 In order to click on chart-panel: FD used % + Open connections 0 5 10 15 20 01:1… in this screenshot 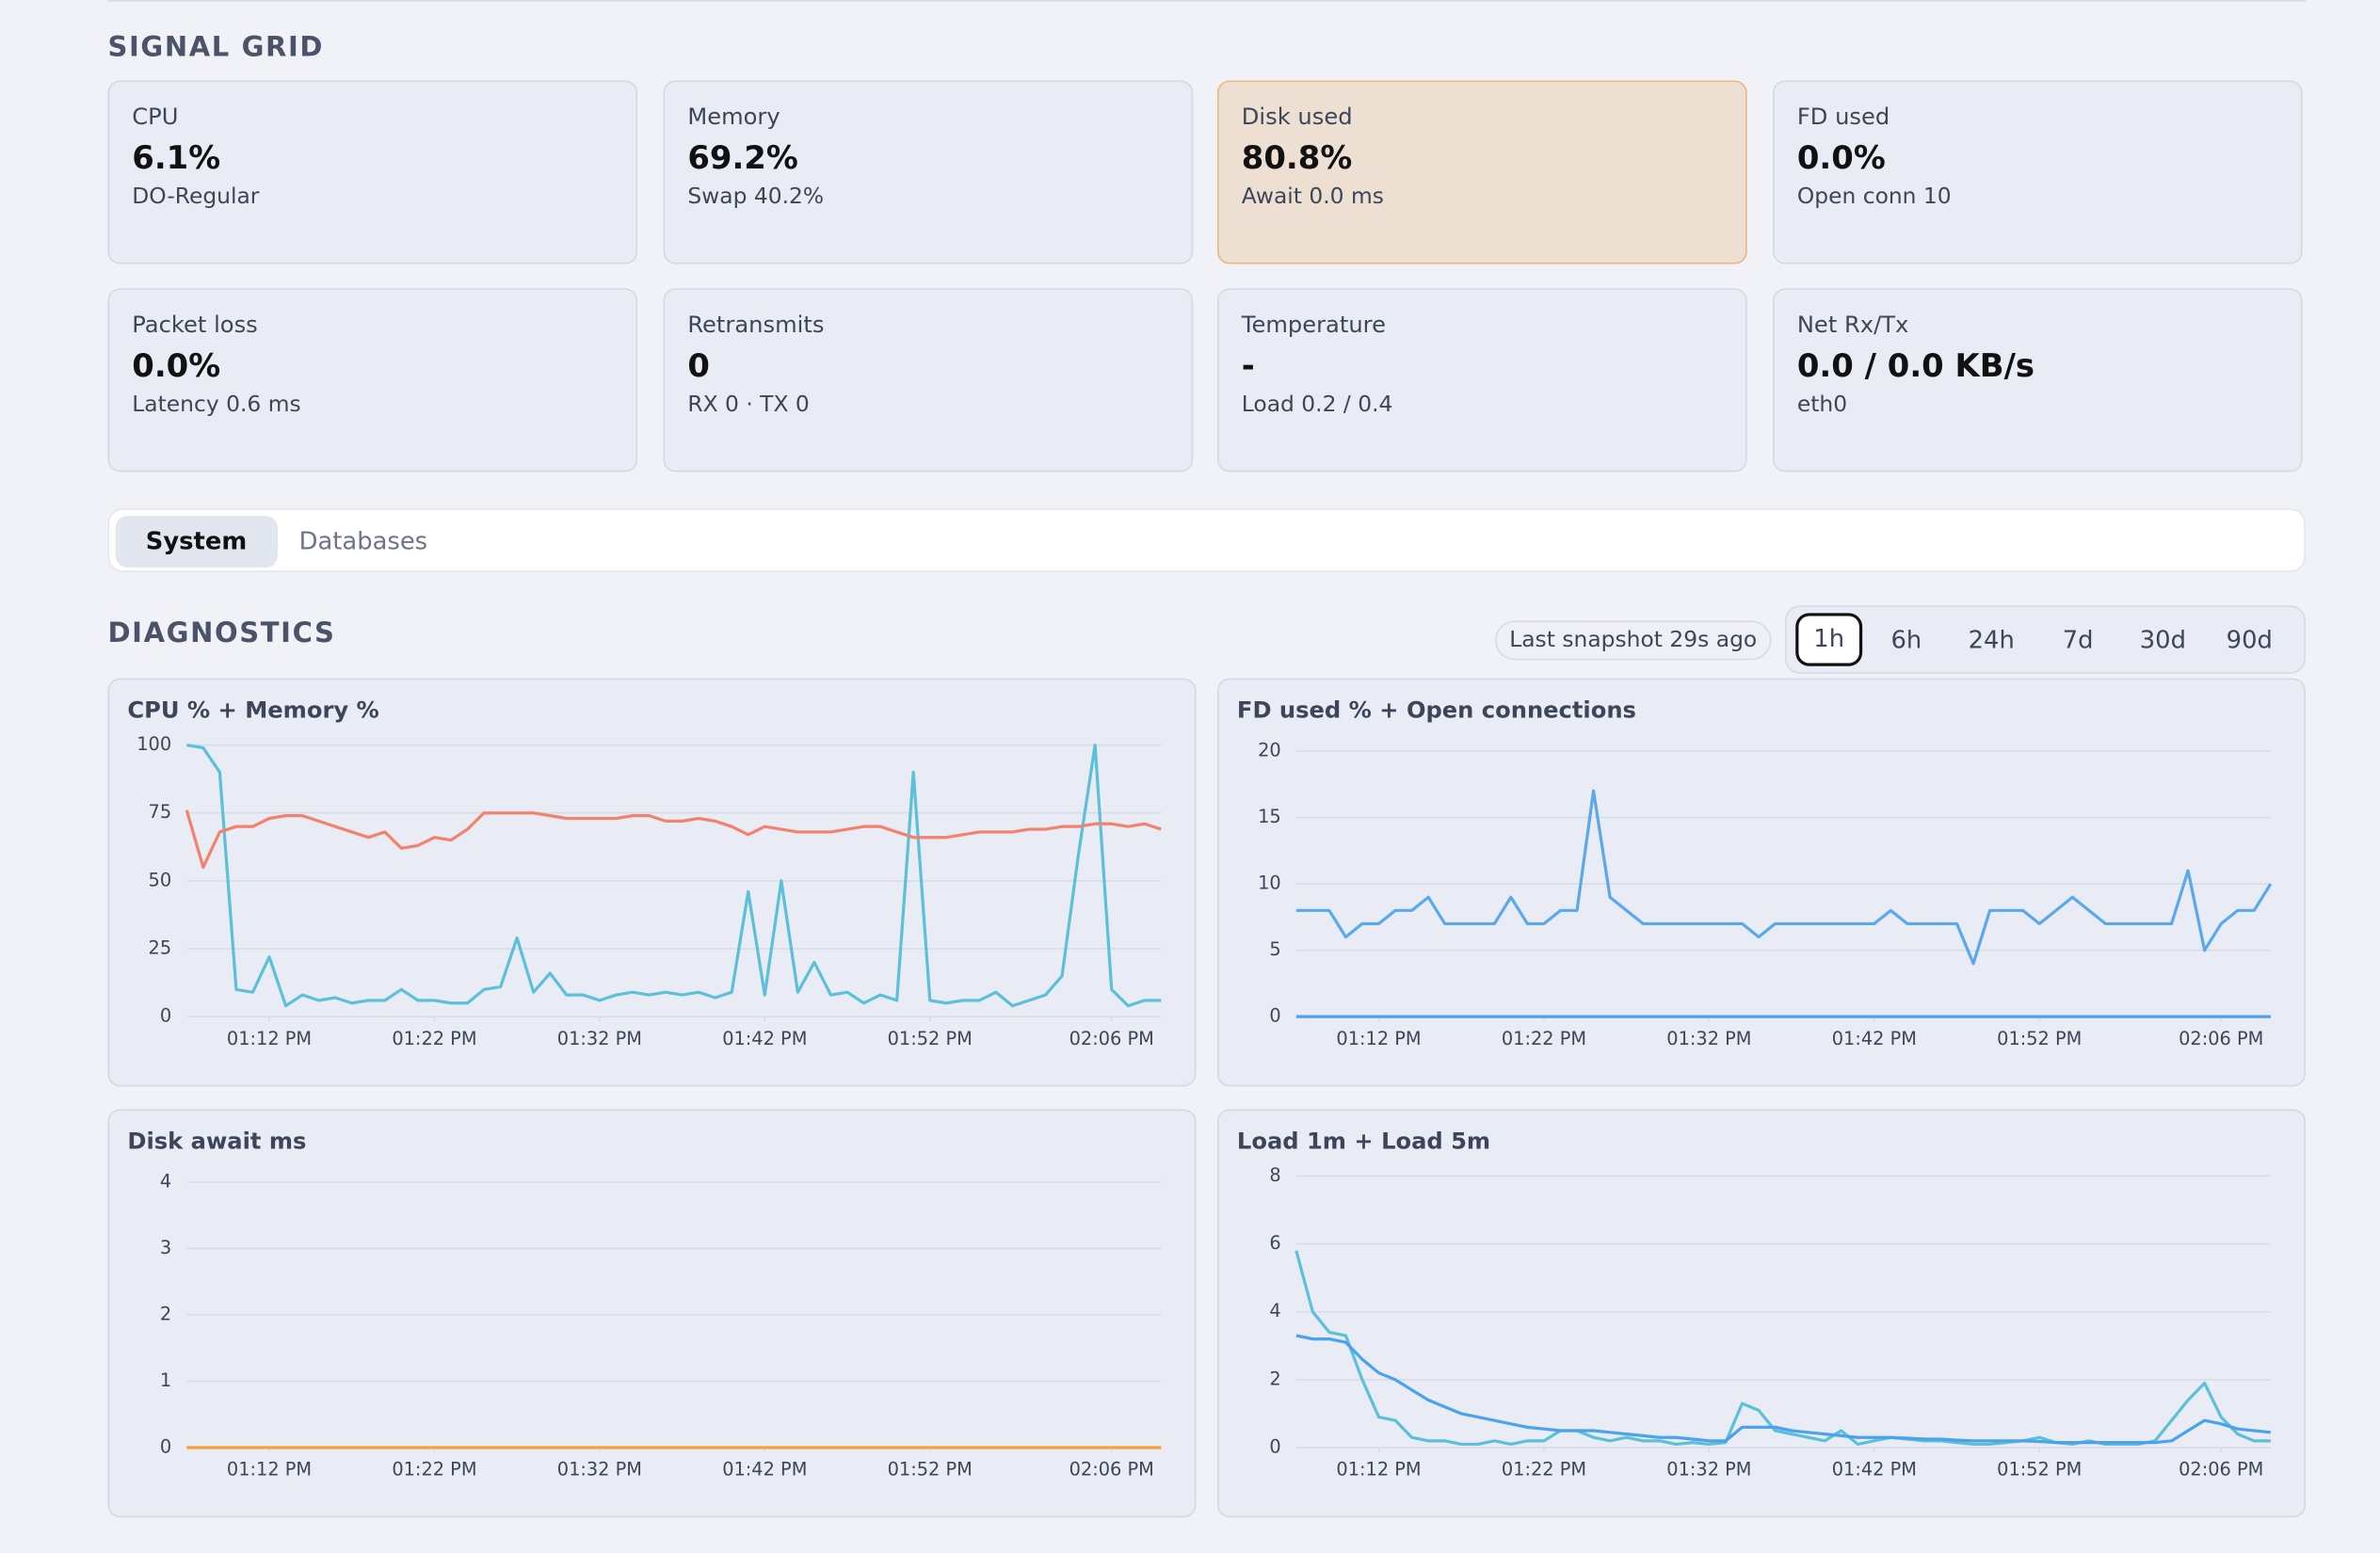, I will do `click(1761, 882)`.